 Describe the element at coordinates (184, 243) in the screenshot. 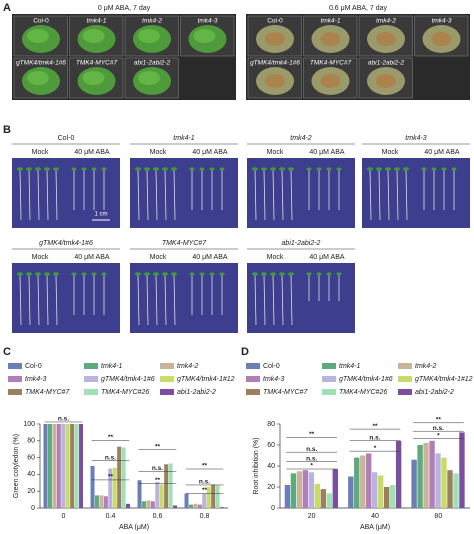

I see `genotype-label: TMK4-MYC#7` at that location.